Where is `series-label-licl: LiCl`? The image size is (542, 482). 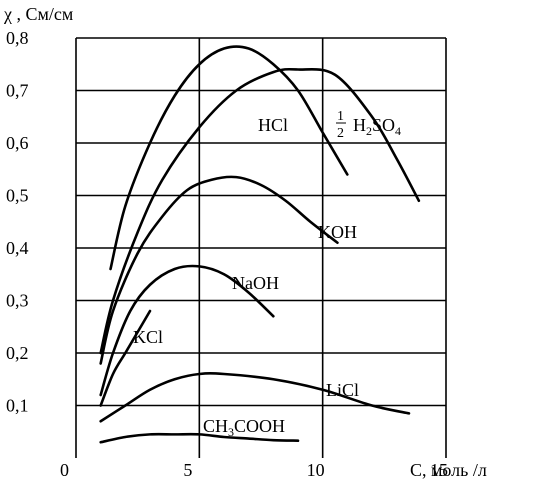
series-label-licl: LiCl is located at coordinates (342, 390).